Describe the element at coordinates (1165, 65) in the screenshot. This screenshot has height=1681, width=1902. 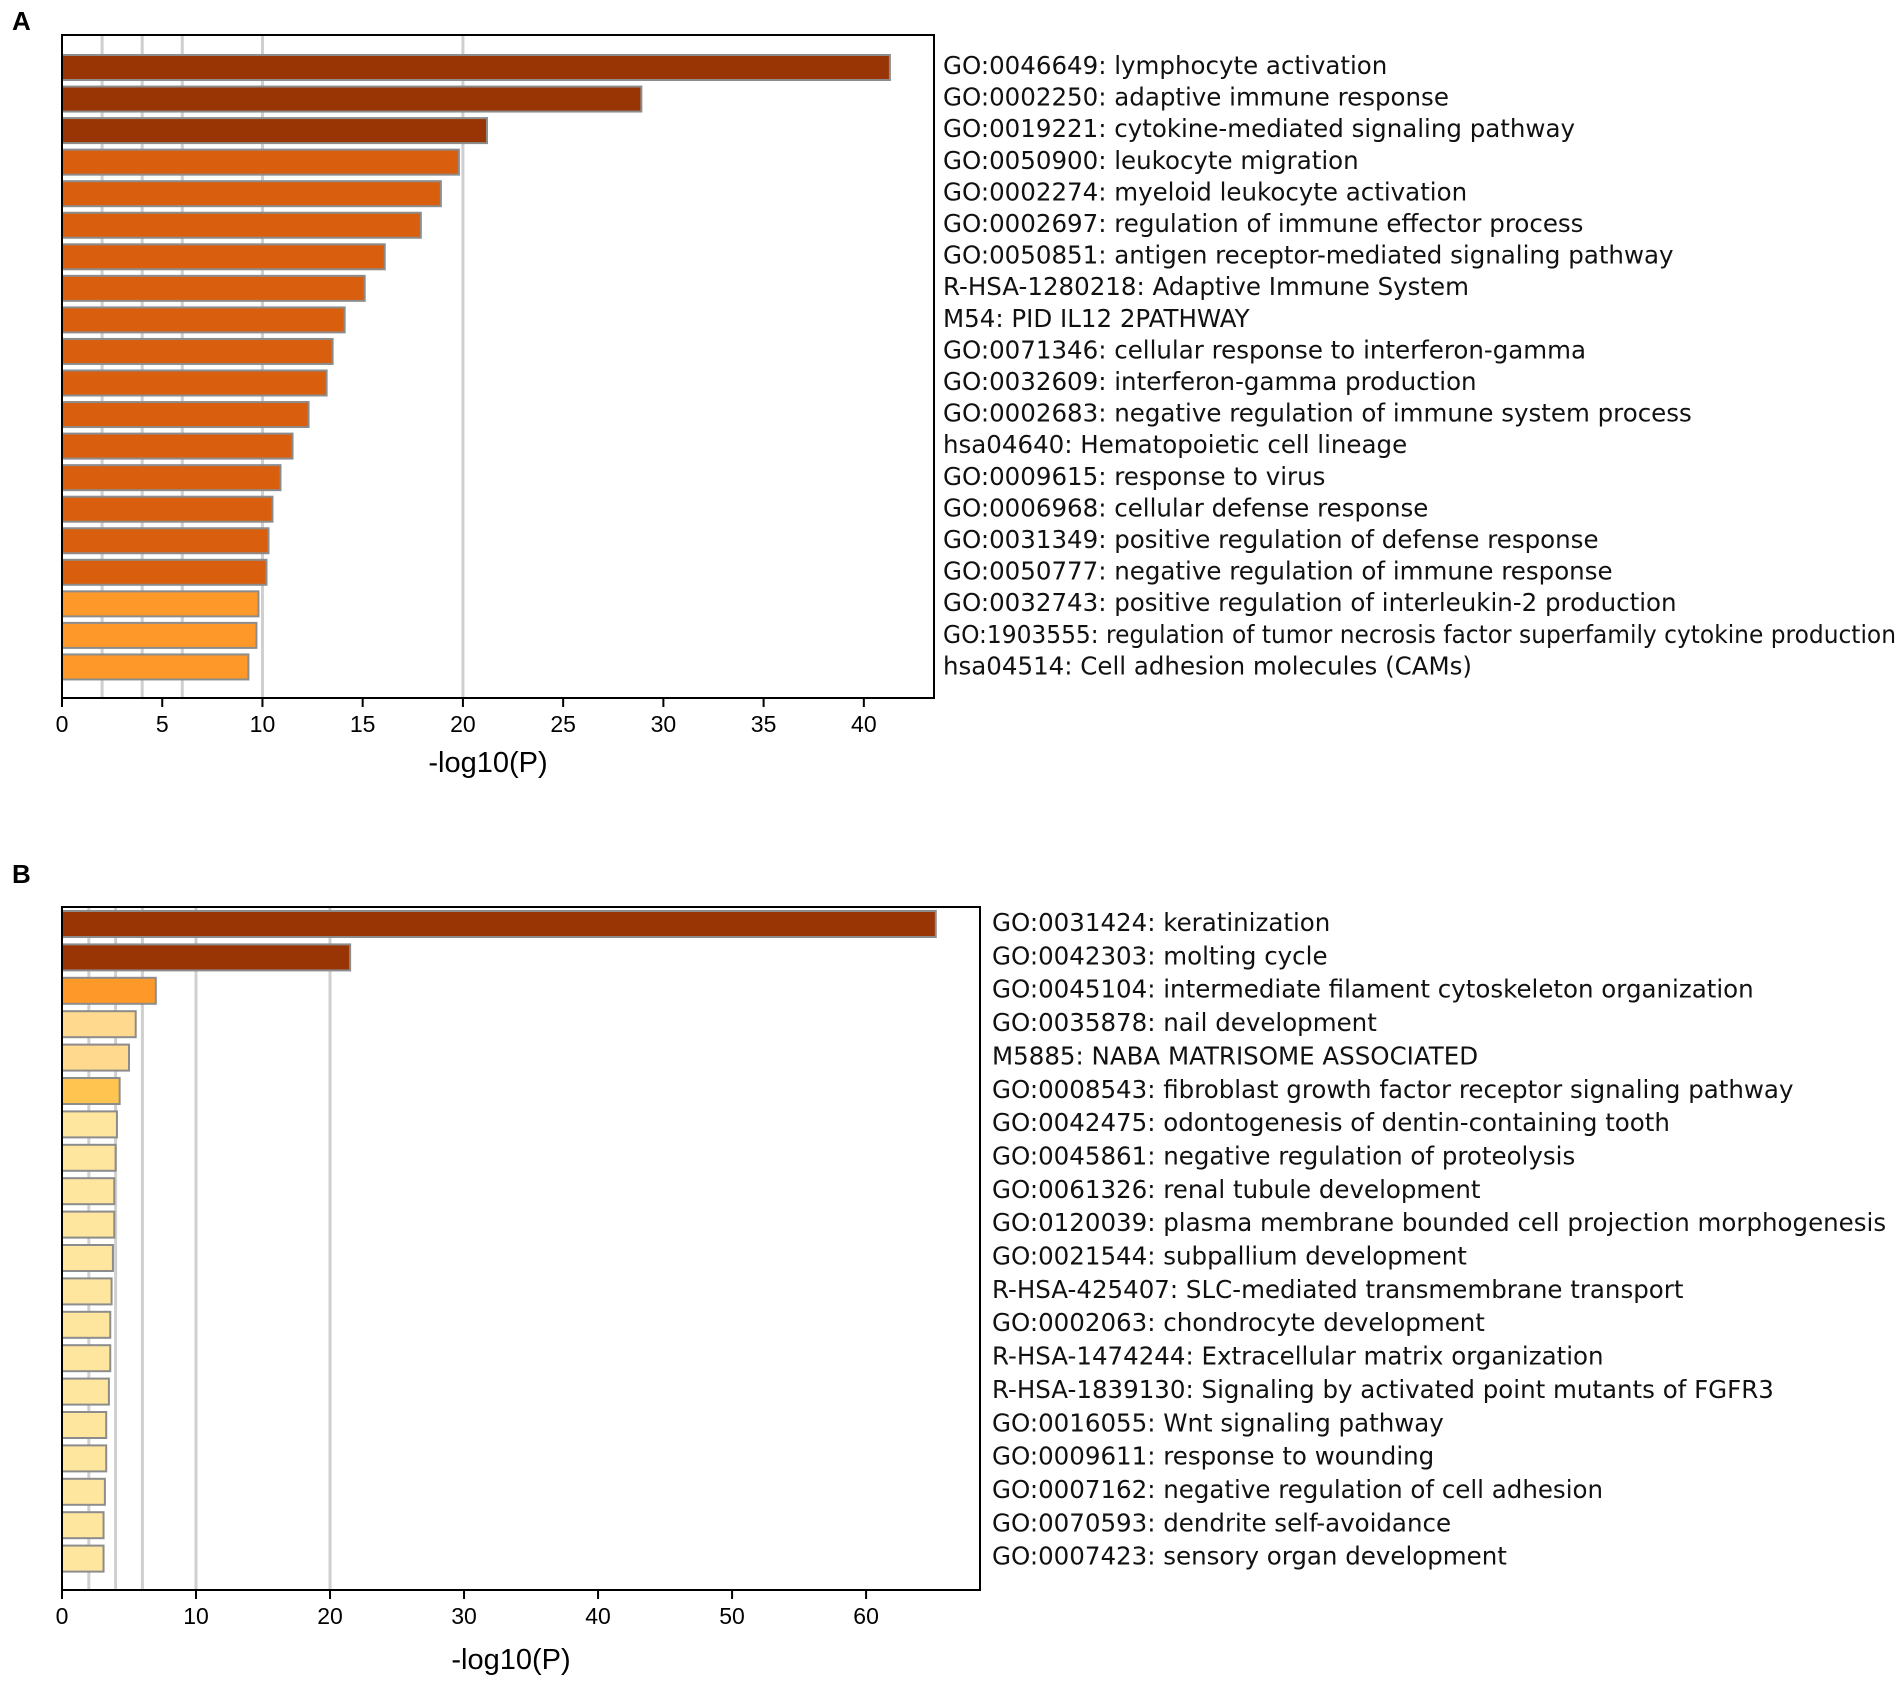
I see `category-label: GO:0046649: lymphocyte activation` at that location.